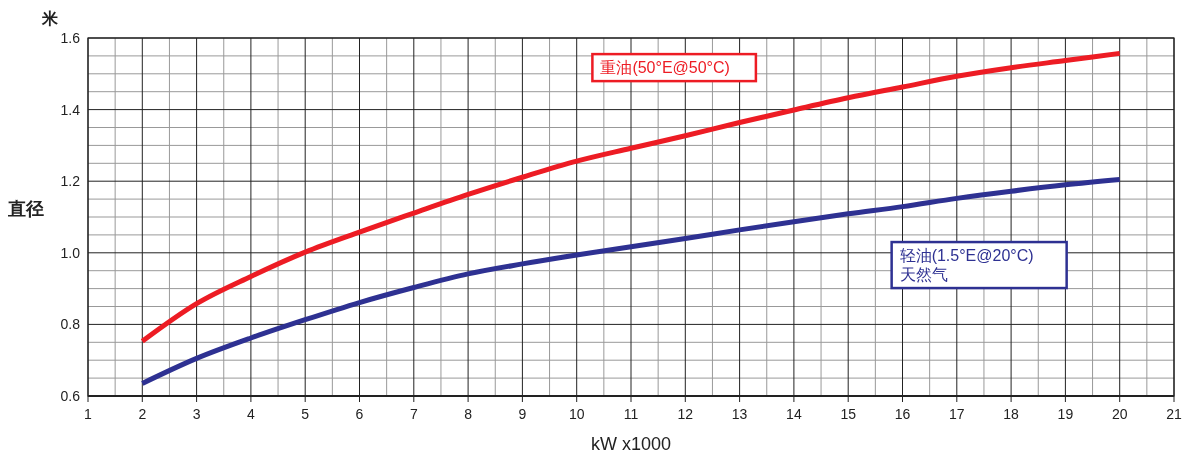 Image resolution: width=1199 pixels, height=464 pixels. I want to click on x-tick-label: 3, so click(196, 414).